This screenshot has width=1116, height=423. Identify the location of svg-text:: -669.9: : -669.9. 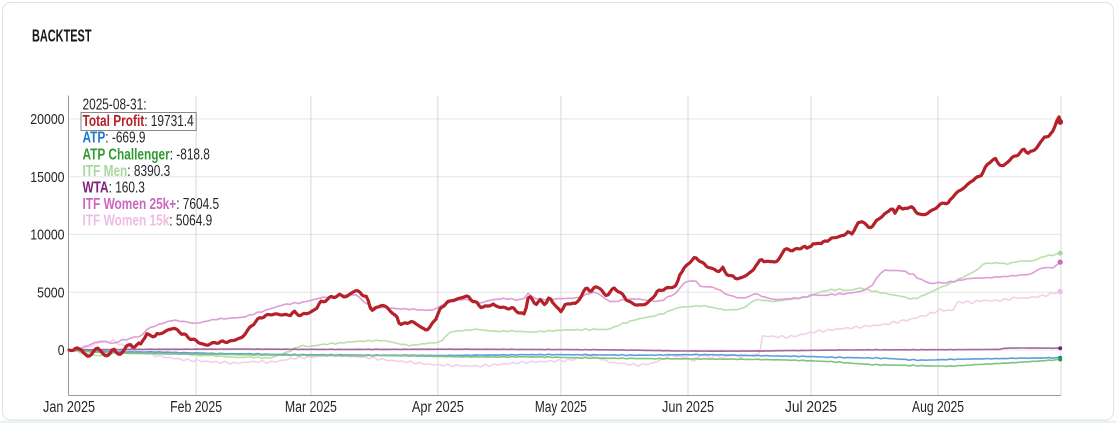
(125, 138).